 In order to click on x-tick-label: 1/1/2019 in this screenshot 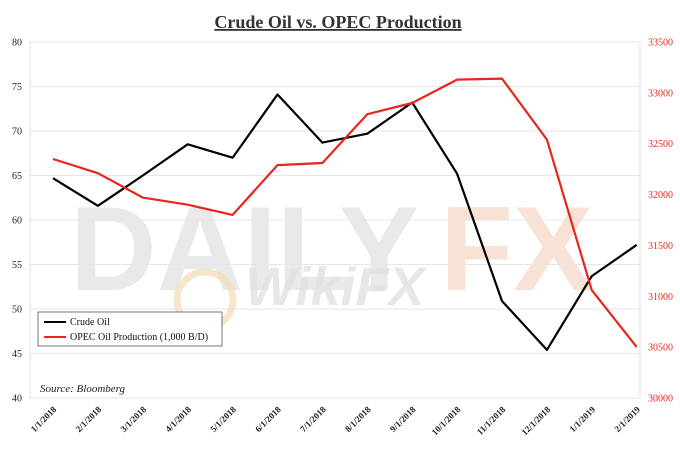, I will do `click(583, 419)`.